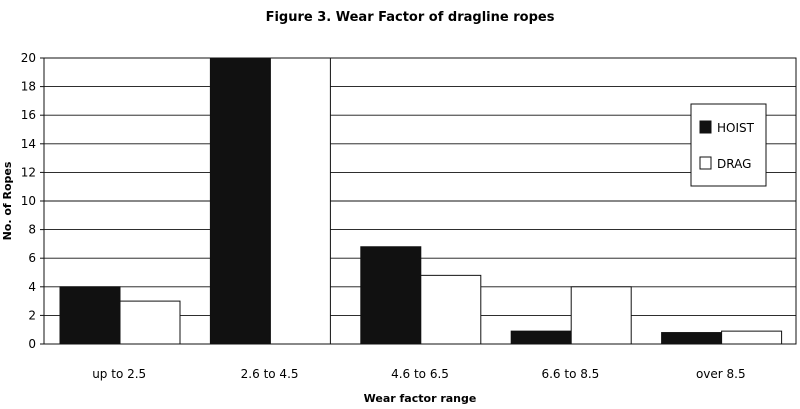 The width and height of the screenshot is (800, 409). What do you see at coordinates (570, 374) in the screenshot?
I see `x-category-label: 6.6 to 8.5` at bounding box center [570, 374].